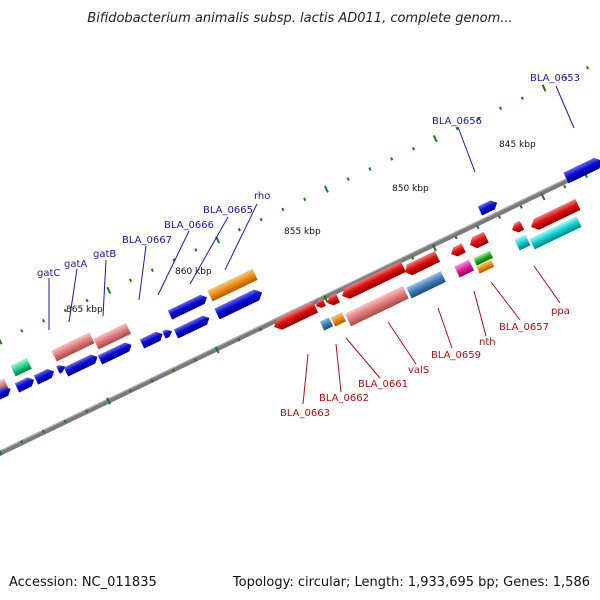 Image resolution: width=600 pixels, height=600 pixels. What do you see at coordinates (410, 189) in the screenshot?
I see `tick-label-850: 850 kbp` at bounding box center [410, 189].